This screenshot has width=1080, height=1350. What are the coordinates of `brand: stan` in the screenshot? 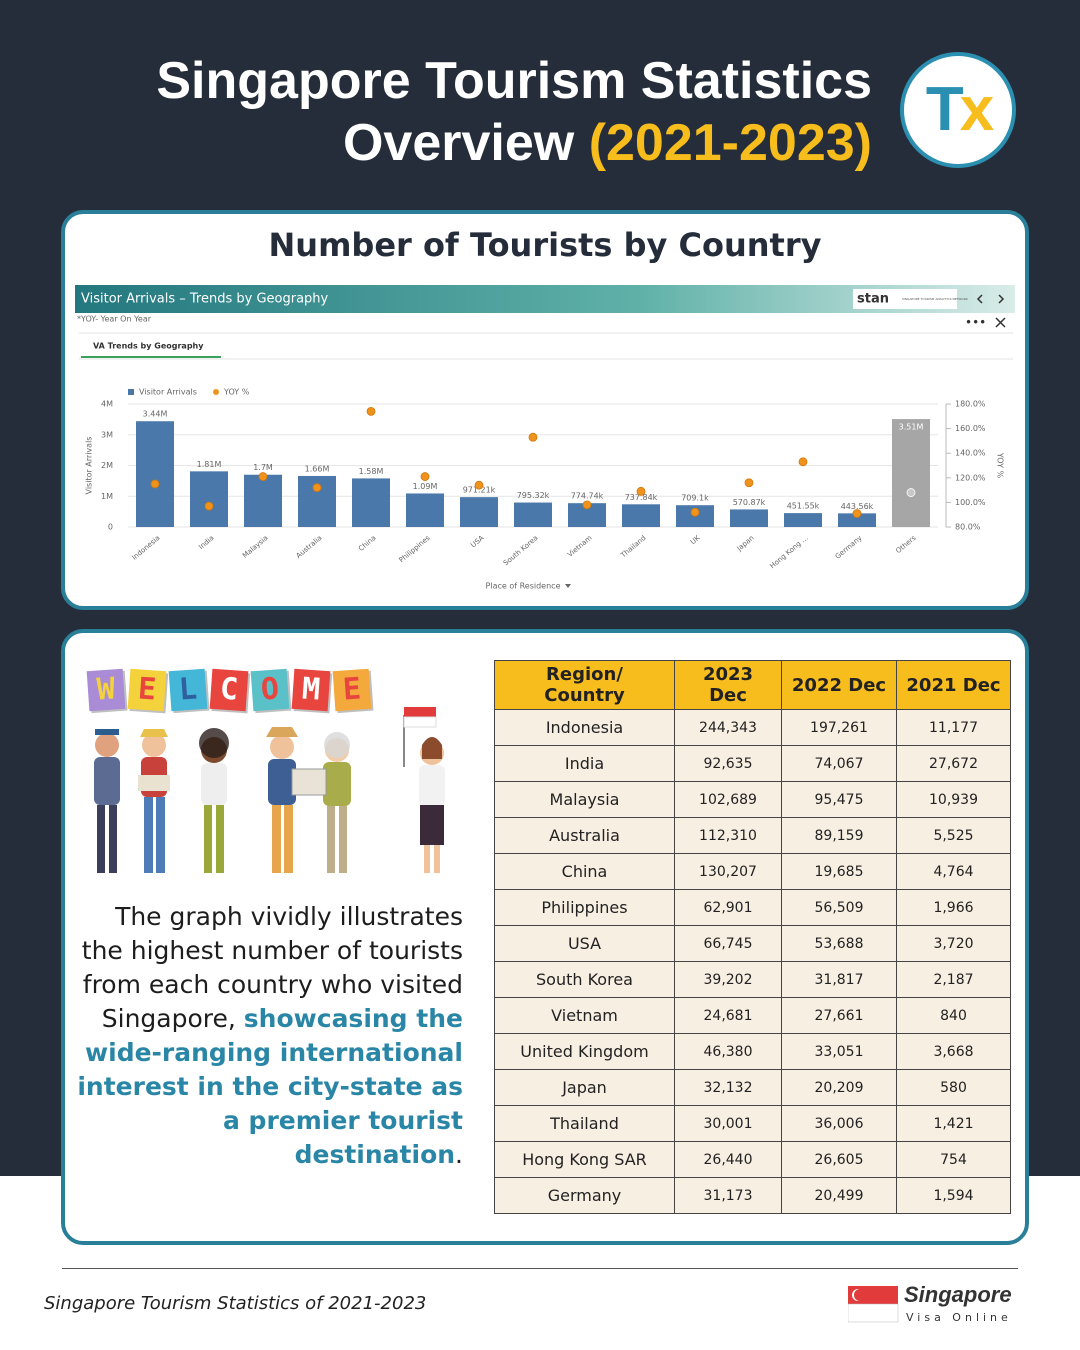 It's located at (873, 299).